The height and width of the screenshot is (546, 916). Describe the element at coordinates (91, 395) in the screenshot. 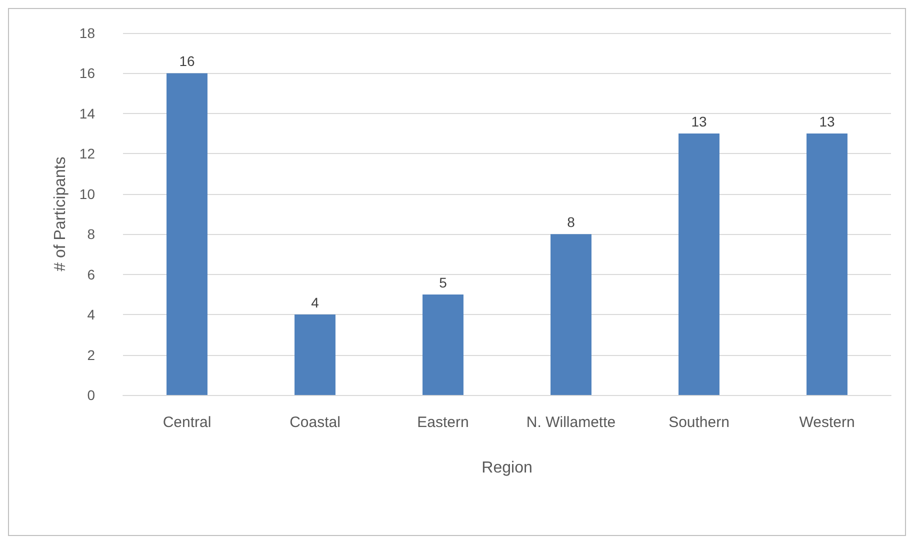

I see `y-tick-label: 0` at that location.